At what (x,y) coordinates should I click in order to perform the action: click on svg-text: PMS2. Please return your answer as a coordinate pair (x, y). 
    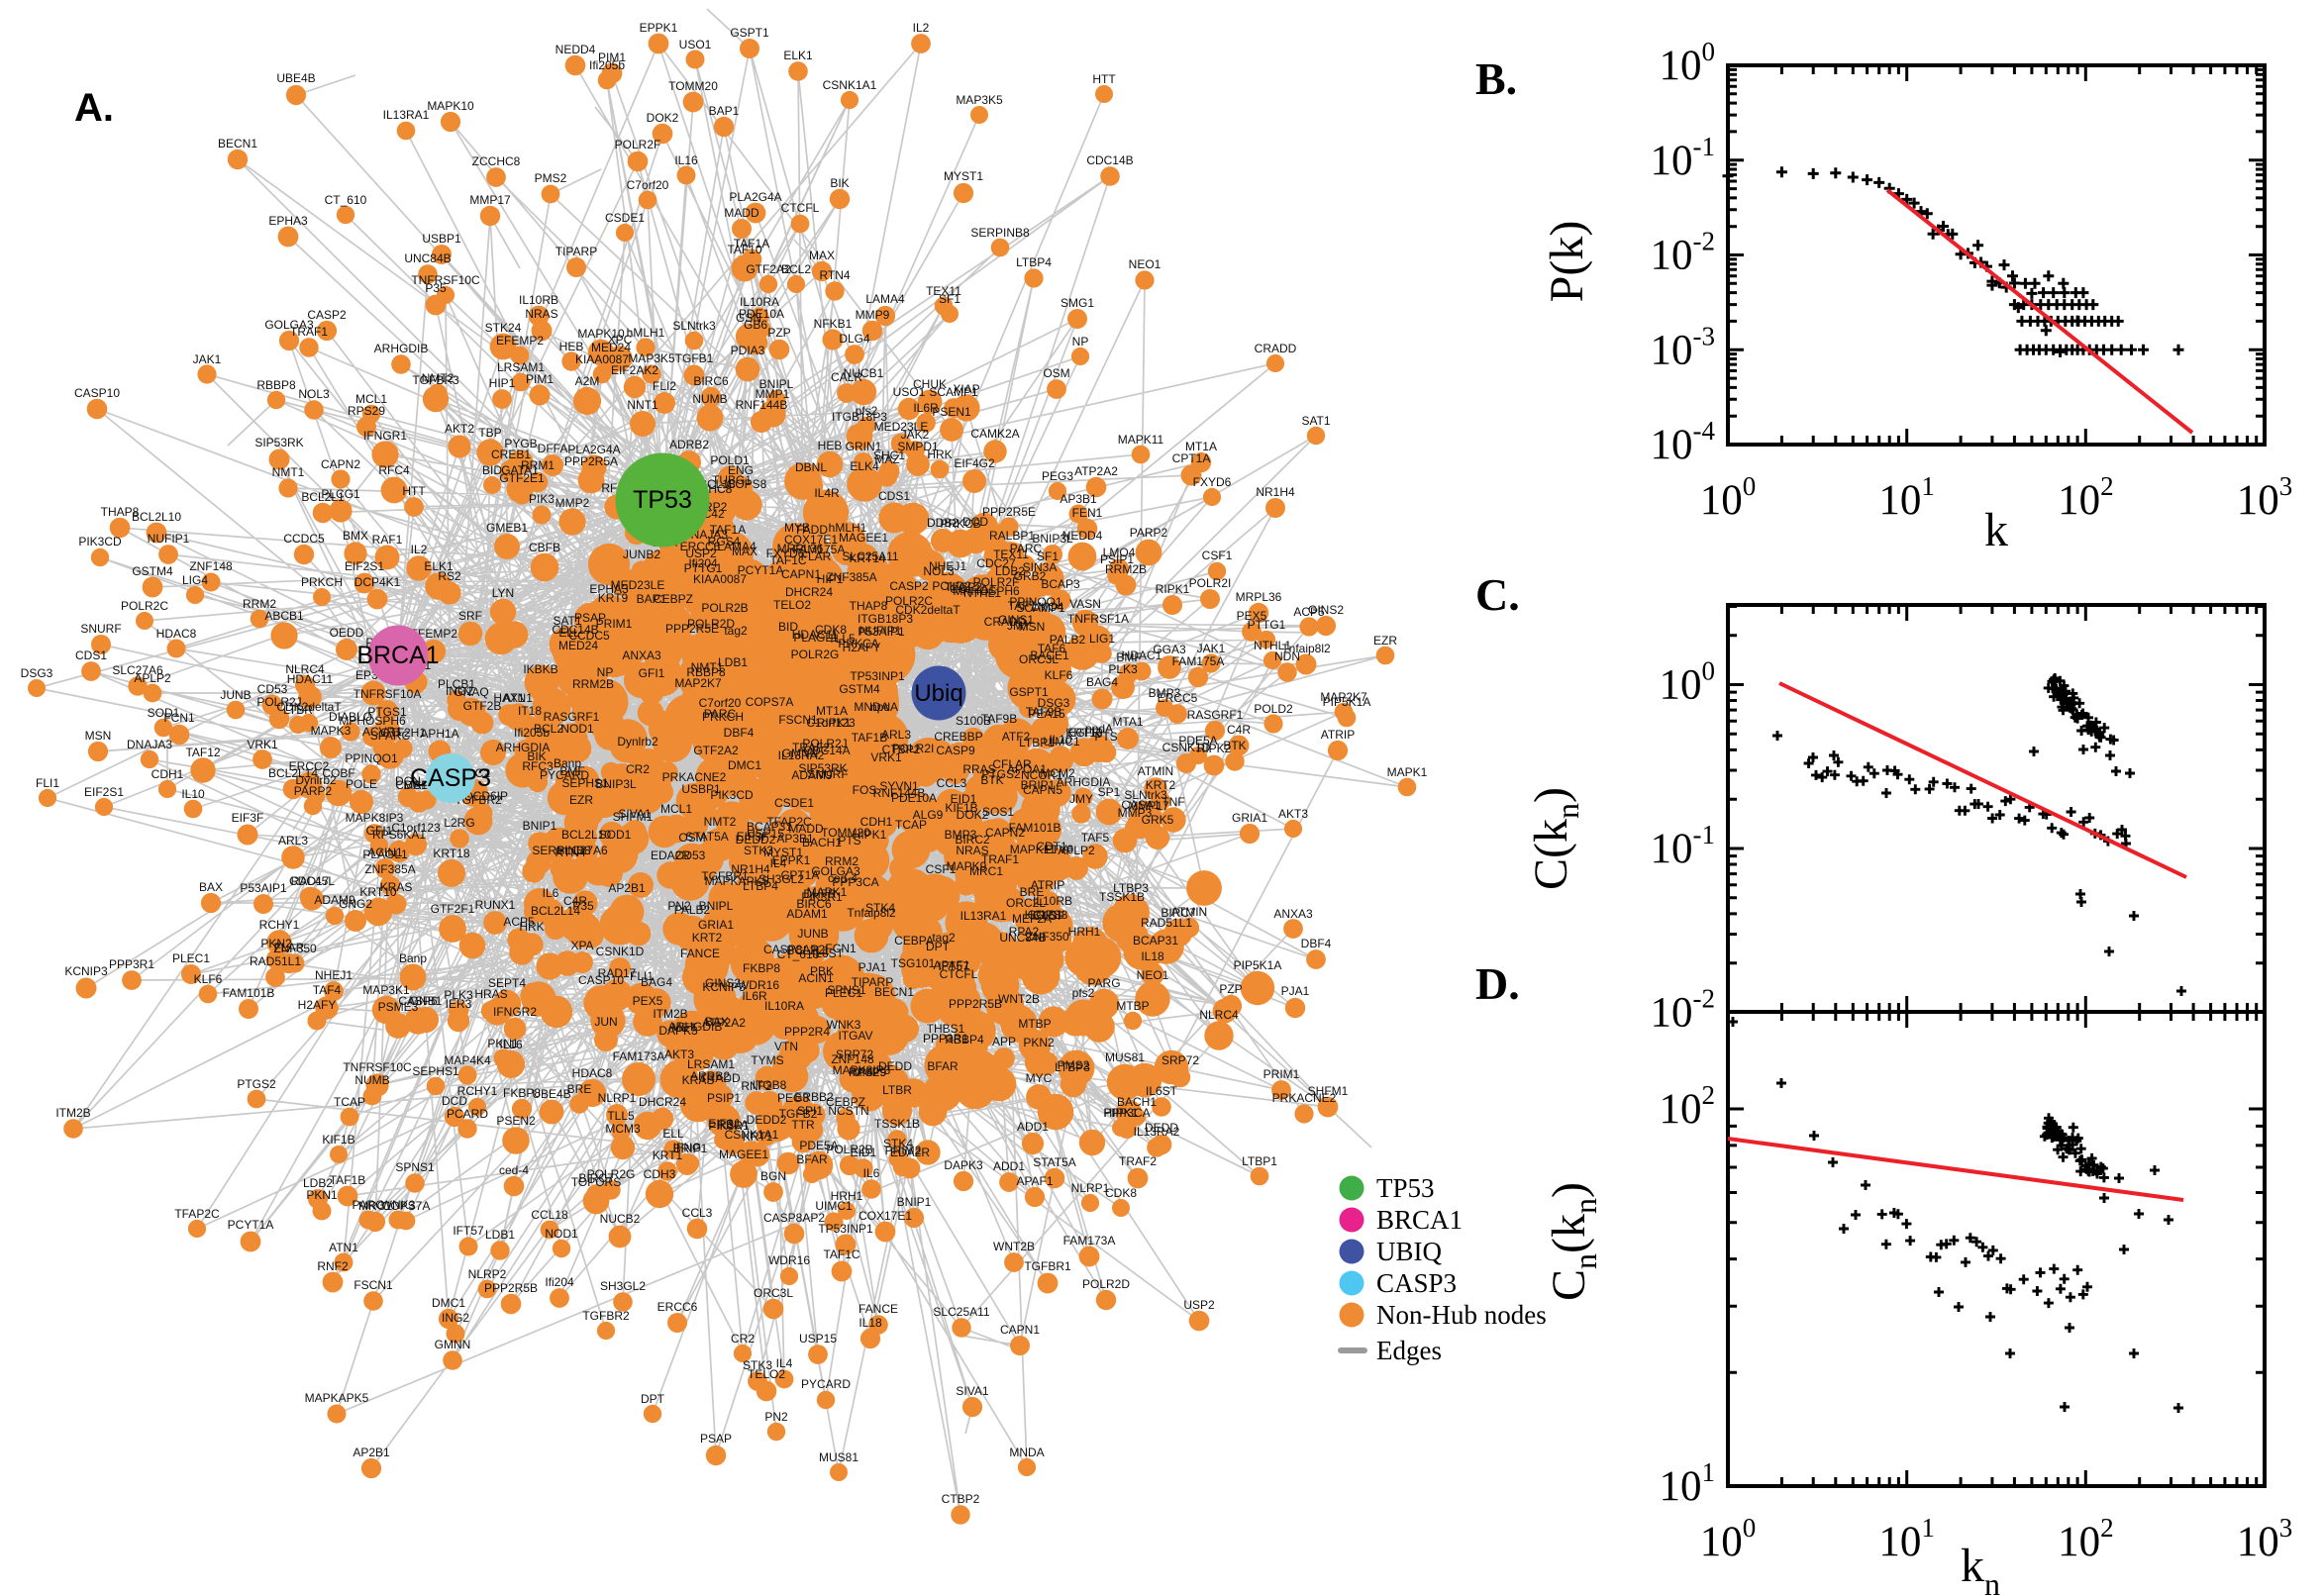
    Looking at the image, I should click on (551, 178).